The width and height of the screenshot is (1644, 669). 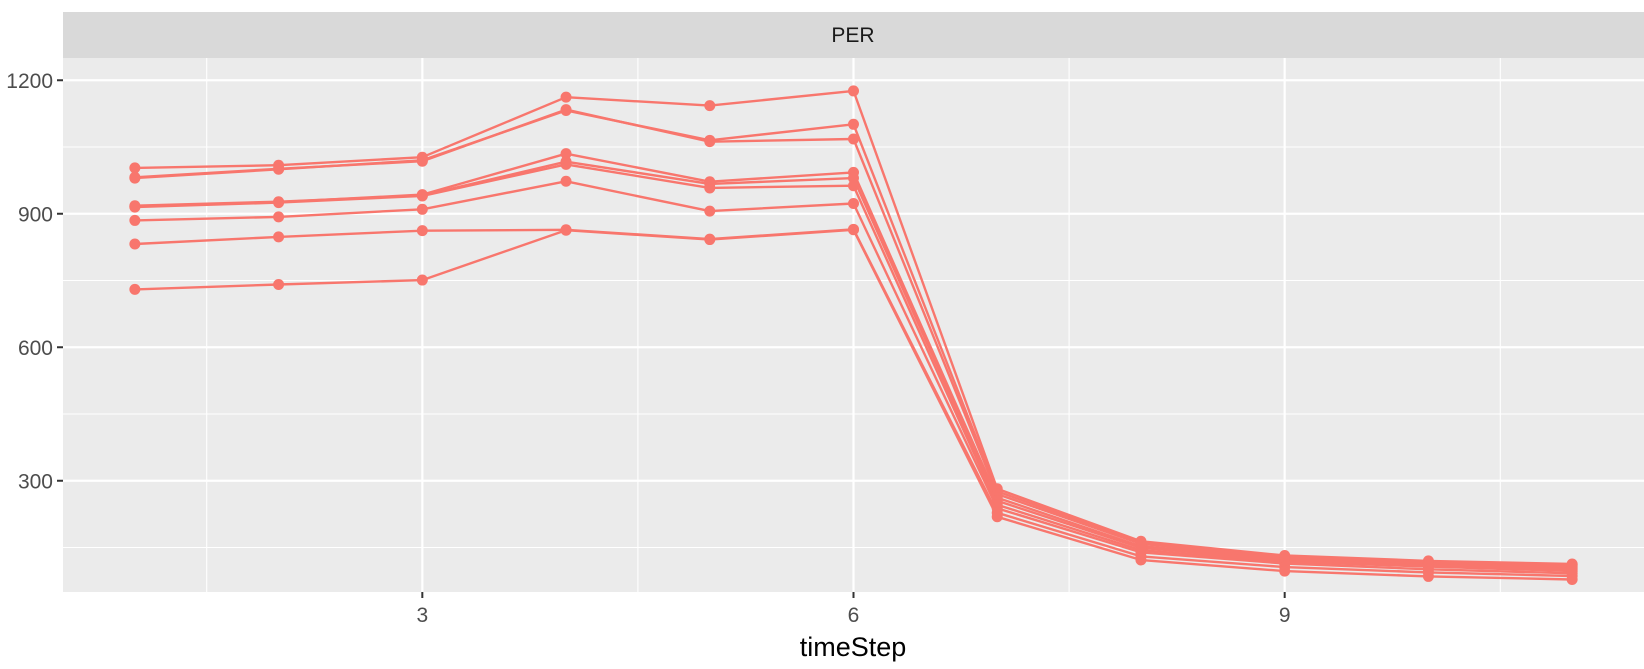 I want to click on y-tick-label: 300, so click(x=35, y=481).